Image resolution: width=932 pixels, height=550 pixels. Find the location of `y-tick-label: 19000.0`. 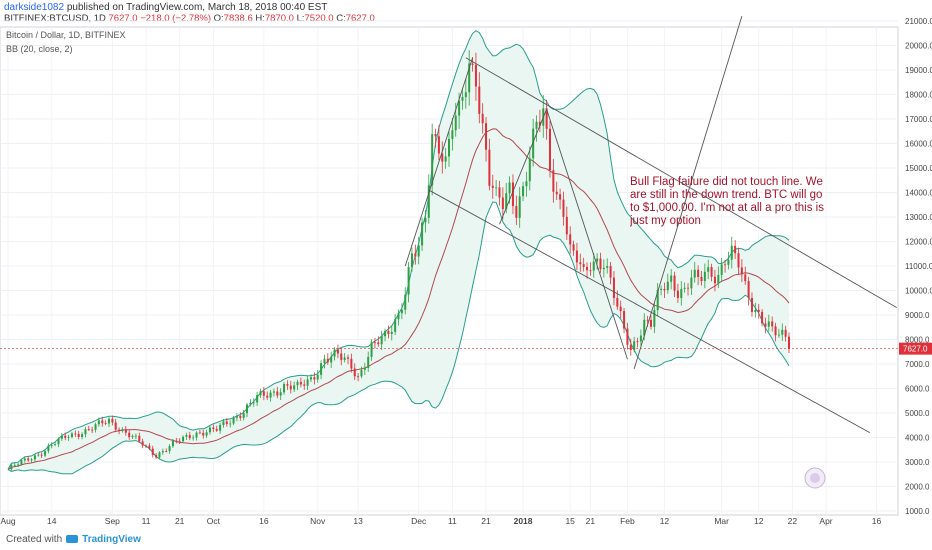

y-tick-label: 19000.0 is located at coordinates (918, 70).